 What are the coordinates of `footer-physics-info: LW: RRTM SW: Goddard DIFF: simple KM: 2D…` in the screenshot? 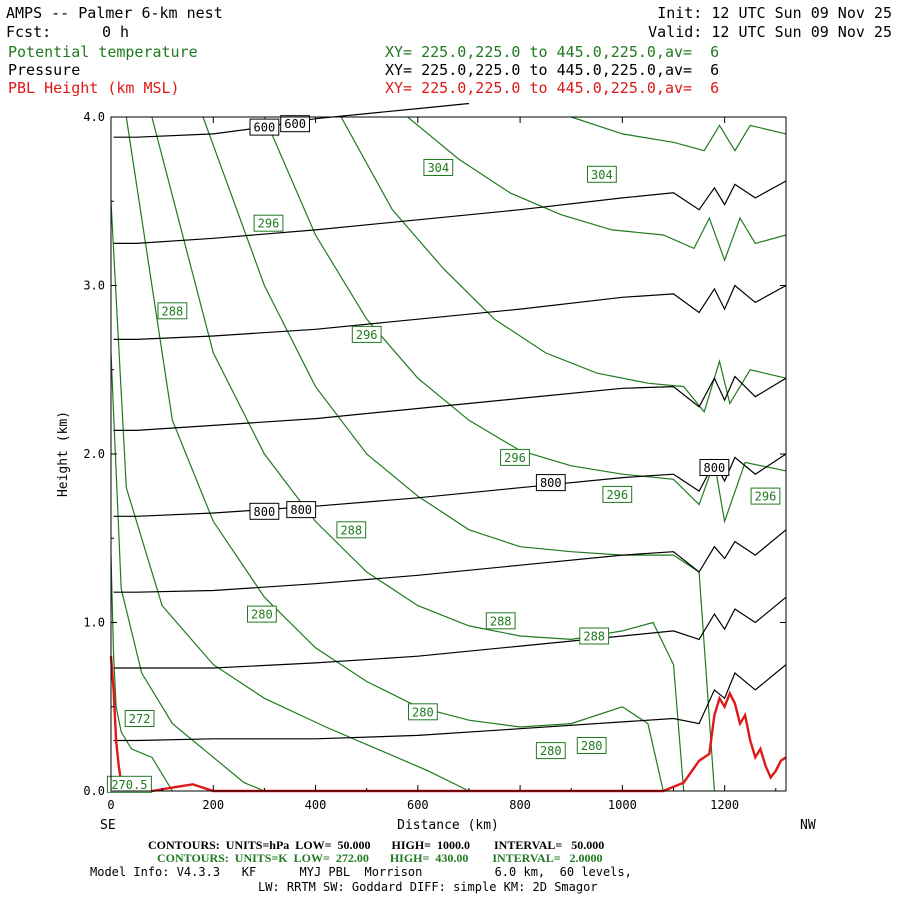 It's located at (428, 887).